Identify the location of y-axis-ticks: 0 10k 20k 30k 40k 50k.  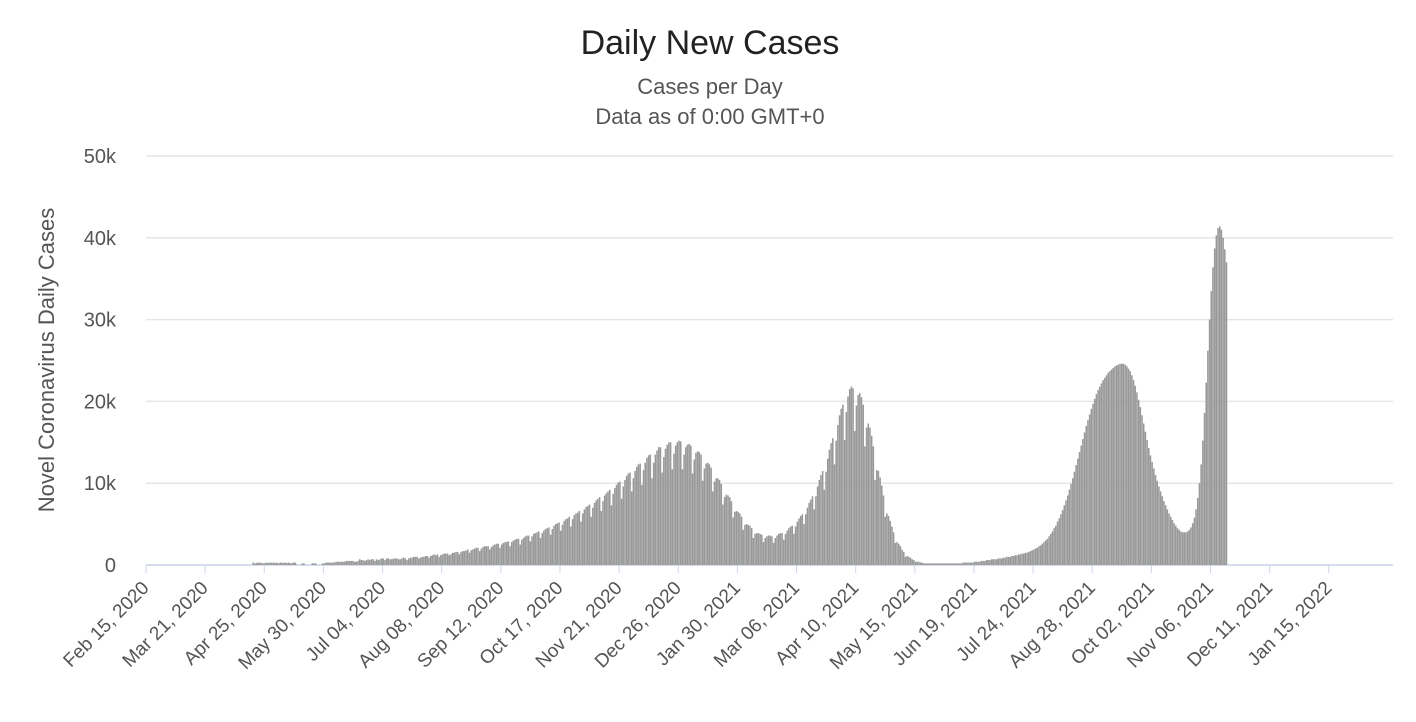
(100, 361).